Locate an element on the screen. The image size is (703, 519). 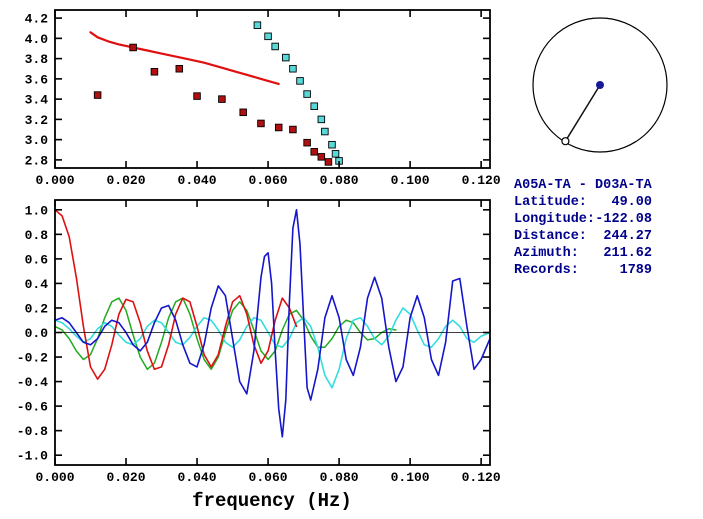
dispersion-y-tick-label: 3.8 is located at coordinates (37, 59).